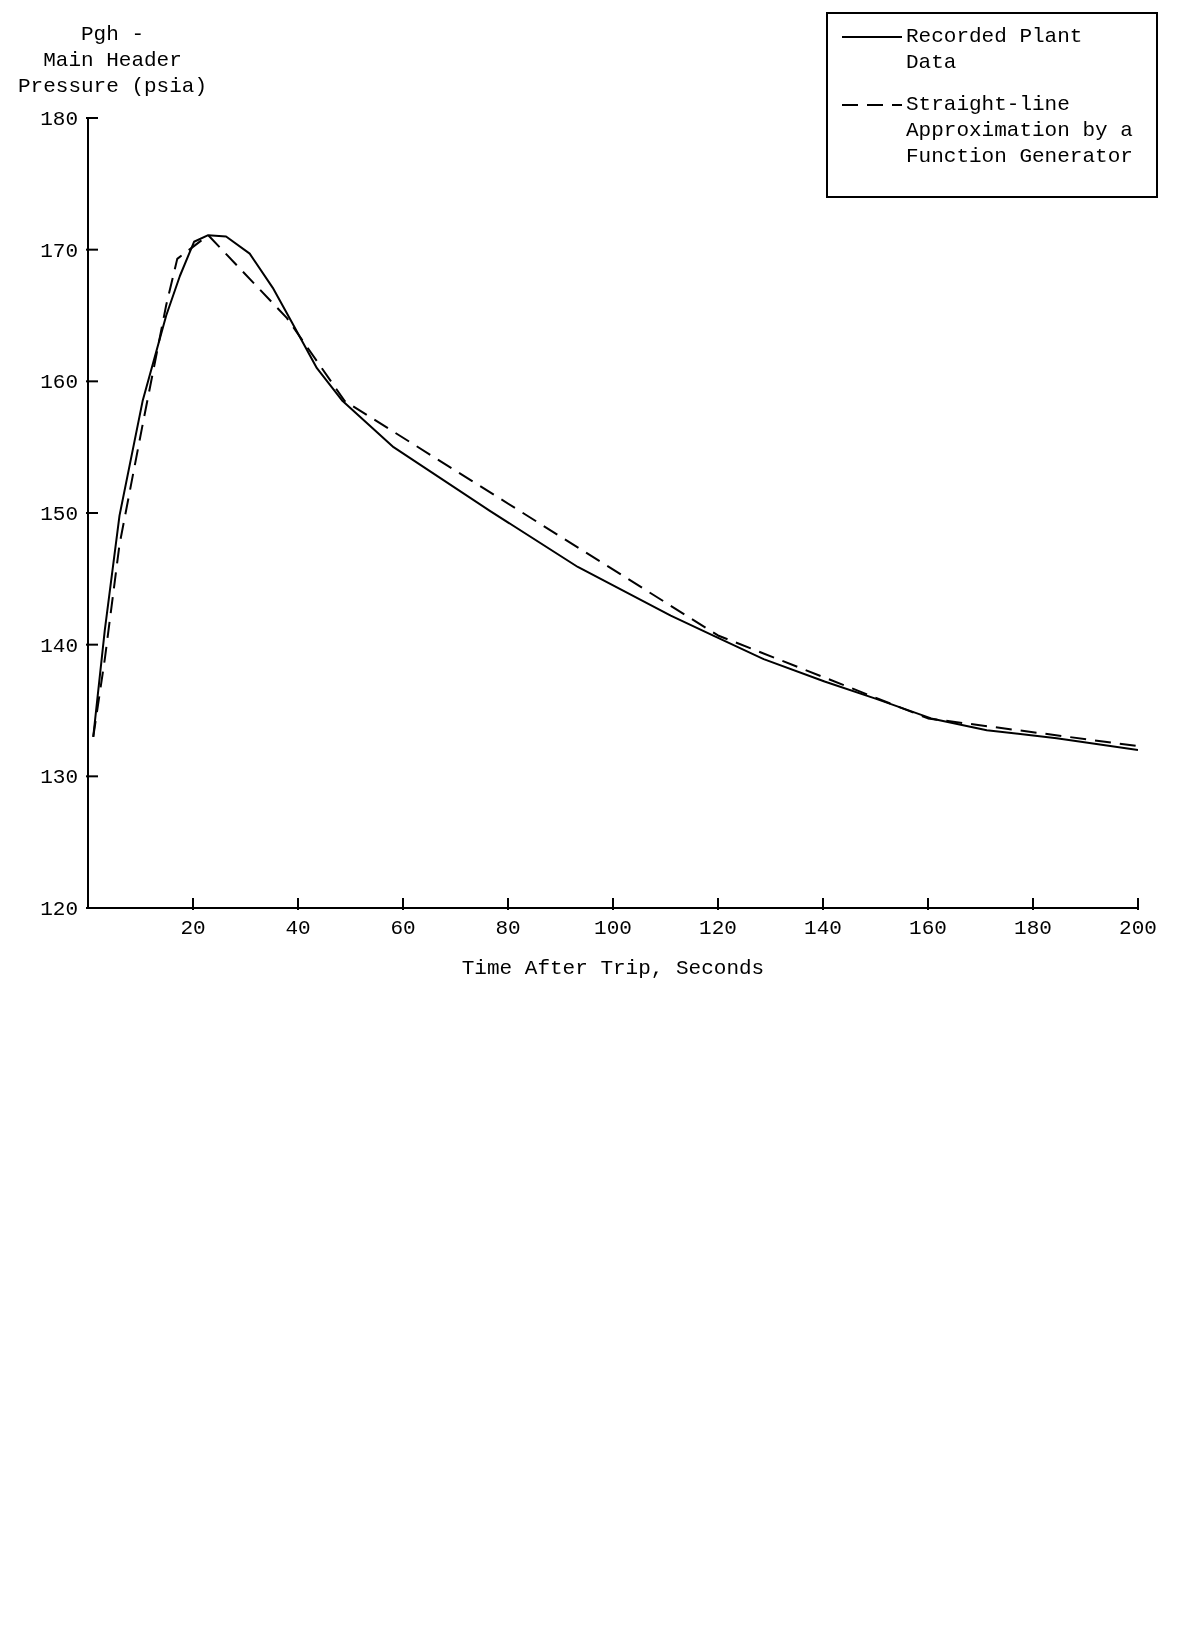  What do you see at coordinates (59, 383) in the screenshot?
I see `y-tick-label: 160` at bounding box center [59, 383].